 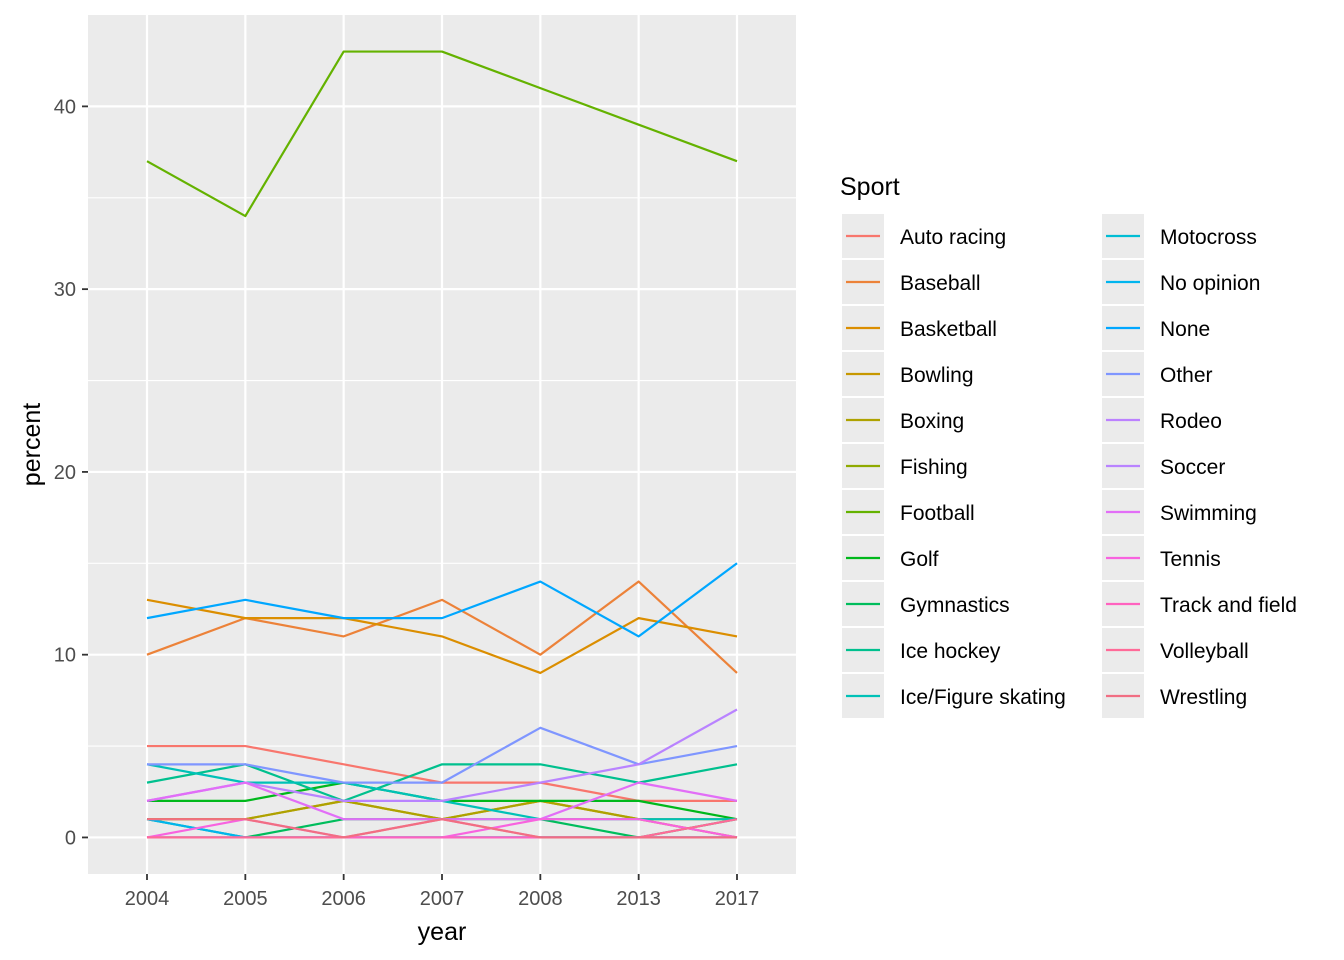 What do you see at coordinates (919, 559) in the screenshot?
I see `legend-entry: Golf` at bounding box center [919, 559].